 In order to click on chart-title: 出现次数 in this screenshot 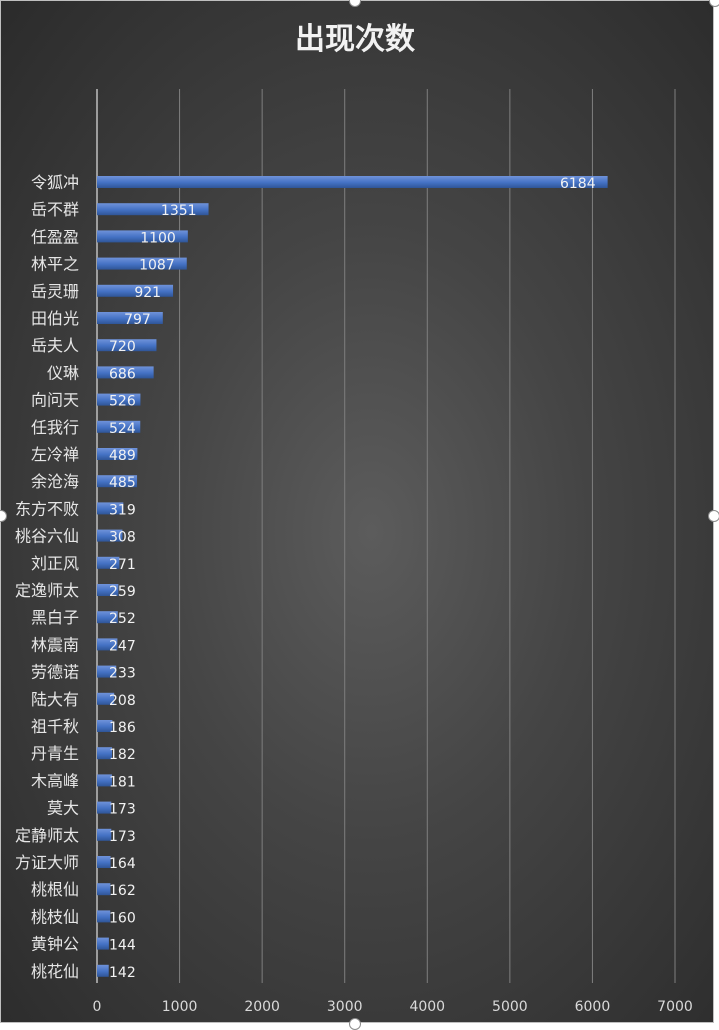, I will do `click(355, 39)`.